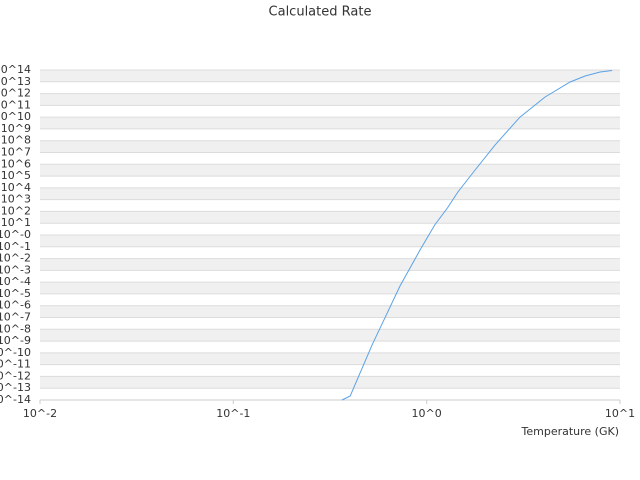  What do you see at coordinates (15, 258) in the screenshot?
I see `y-tick-label: 10^-2` at bounding box center [15, 258].